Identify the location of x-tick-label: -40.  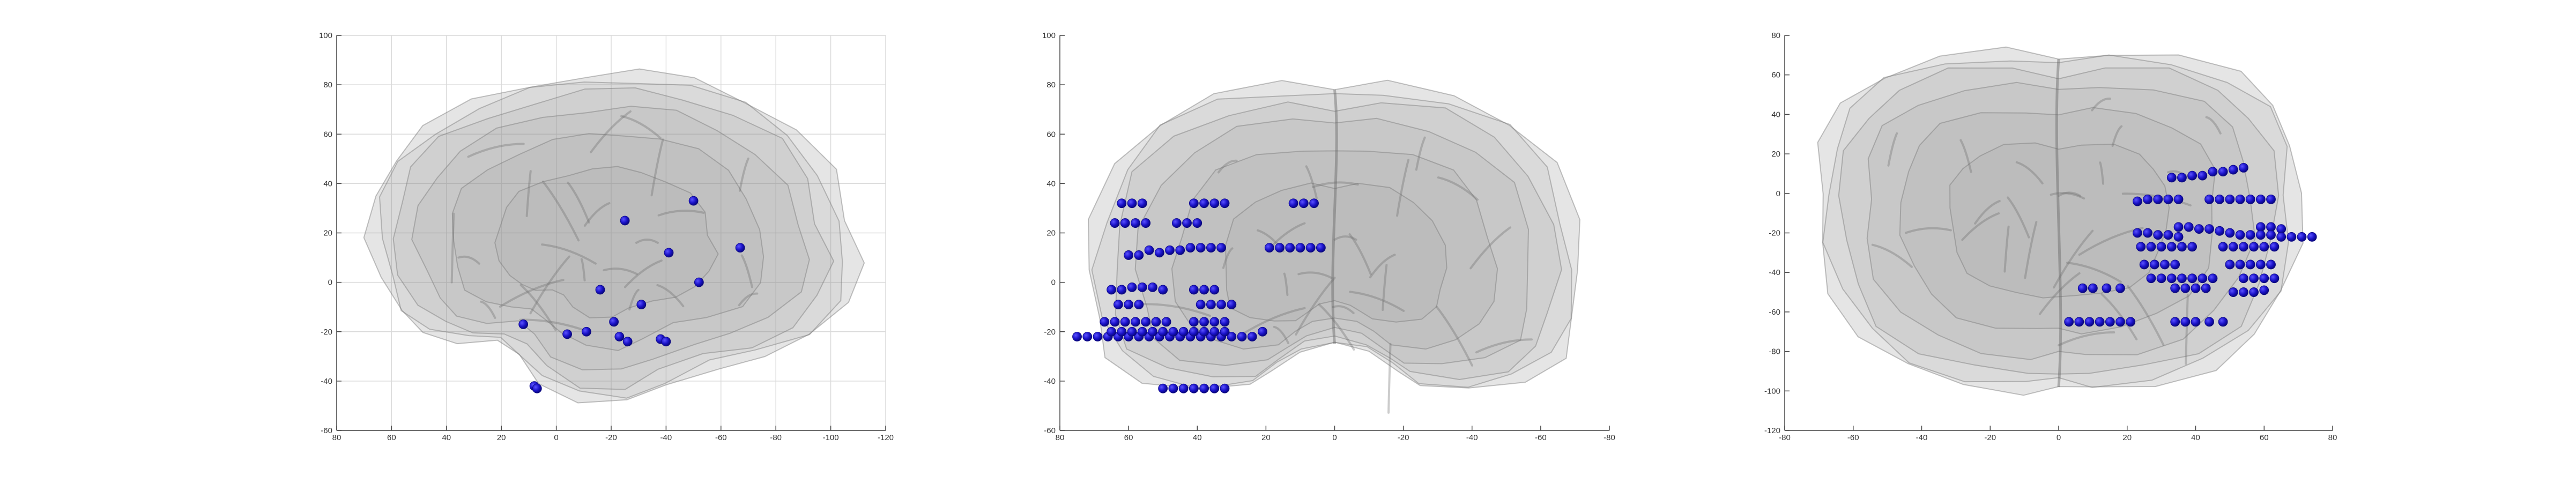
(1922, 437).